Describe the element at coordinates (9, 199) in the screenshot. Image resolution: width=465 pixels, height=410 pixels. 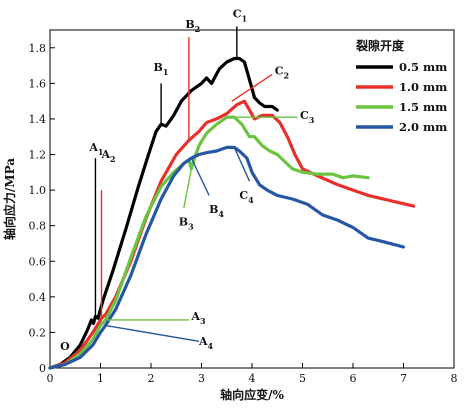
I see `y-axis-title: 轴向应力/MPa` at that location.